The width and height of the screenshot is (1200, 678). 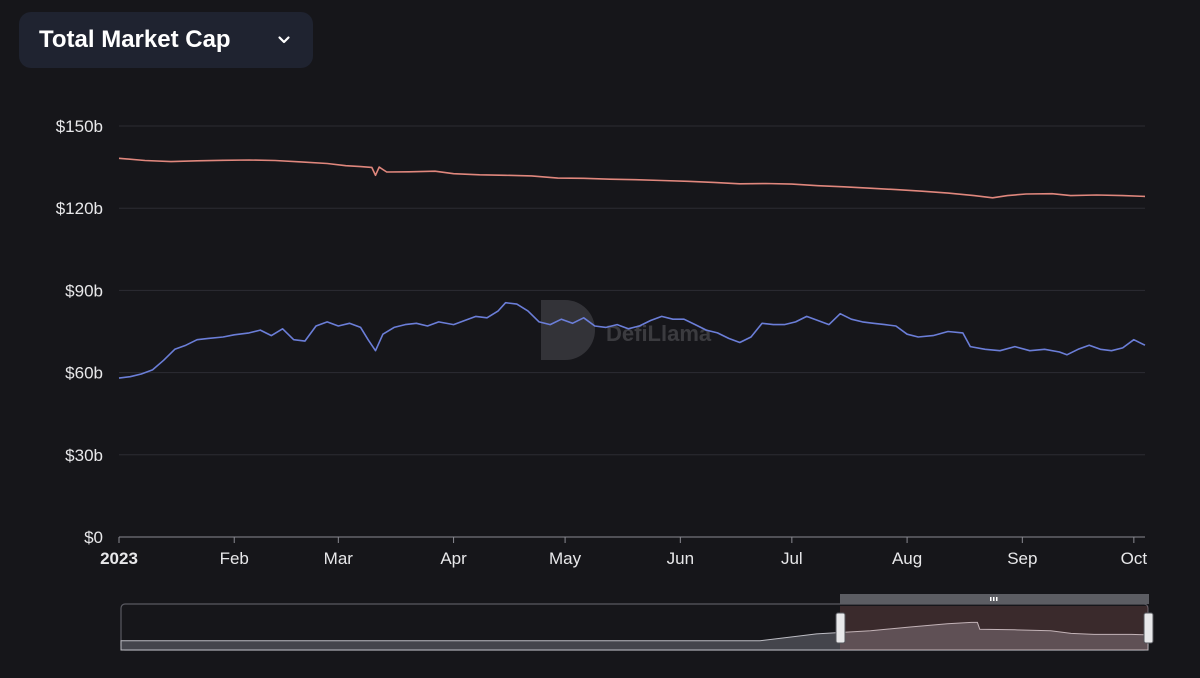 I want to click on x-tick-label: Oct, so click(x=1134, y=558).